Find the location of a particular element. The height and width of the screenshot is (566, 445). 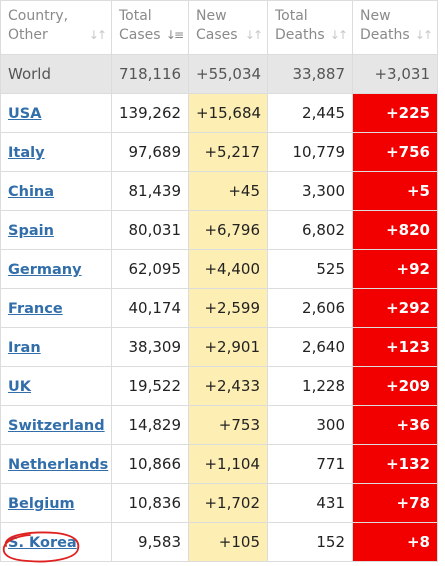

country-link-s-korea: S. Korea is located at coordinates (42, 543).